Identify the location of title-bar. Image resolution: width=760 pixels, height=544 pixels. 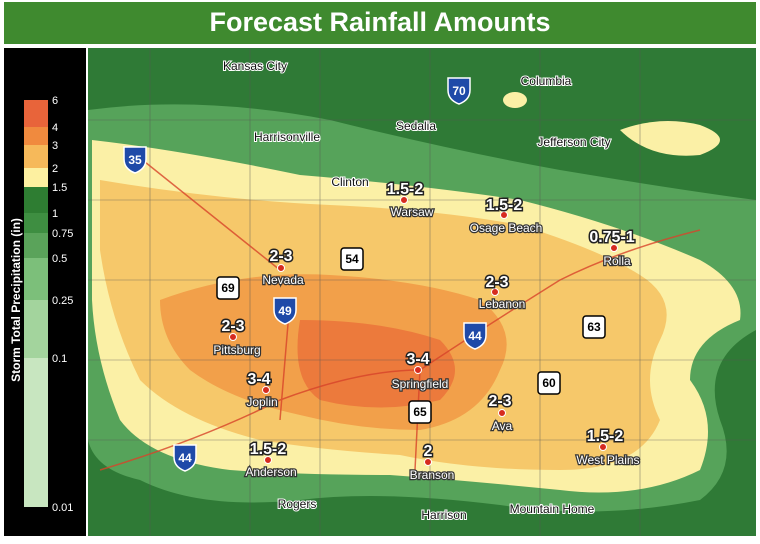
(380, 23).